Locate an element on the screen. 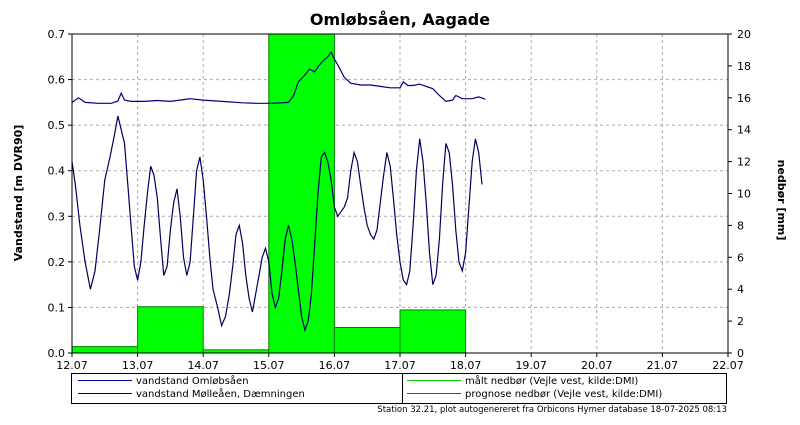 This screenshot has width=800, height=425. y-axis-right: 0 2 4 6 8 10 12 14 16 18 20 is located at coordinates (739, 194).